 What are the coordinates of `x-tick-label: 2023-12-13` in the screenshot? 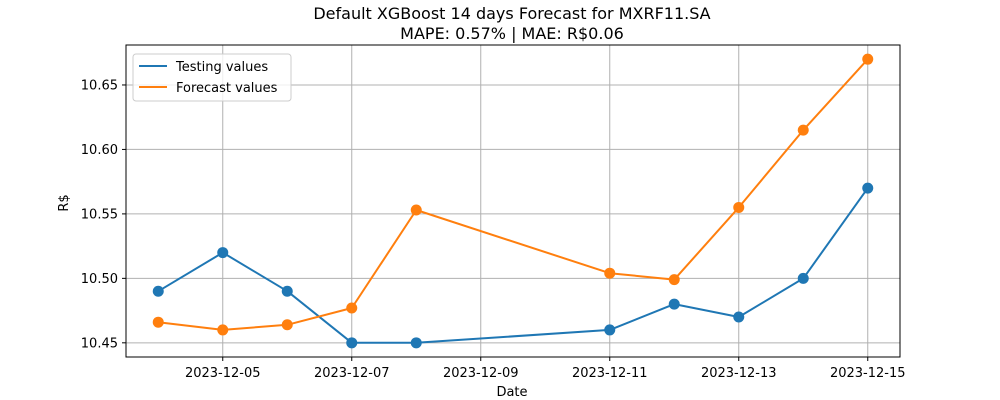 It's located at (739, 373).